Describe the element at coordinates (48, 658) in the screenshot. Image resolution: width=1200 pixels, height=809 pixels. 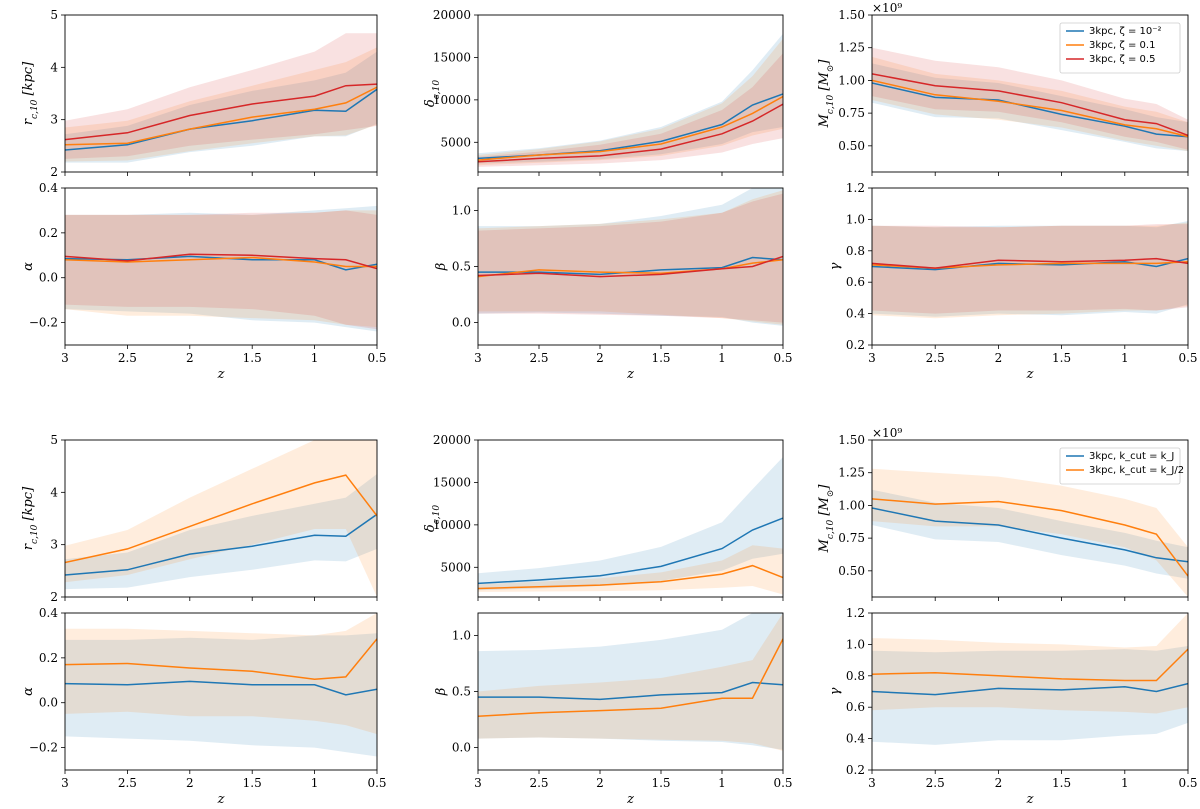
I see `y-tick-label: 0.2` at that location.